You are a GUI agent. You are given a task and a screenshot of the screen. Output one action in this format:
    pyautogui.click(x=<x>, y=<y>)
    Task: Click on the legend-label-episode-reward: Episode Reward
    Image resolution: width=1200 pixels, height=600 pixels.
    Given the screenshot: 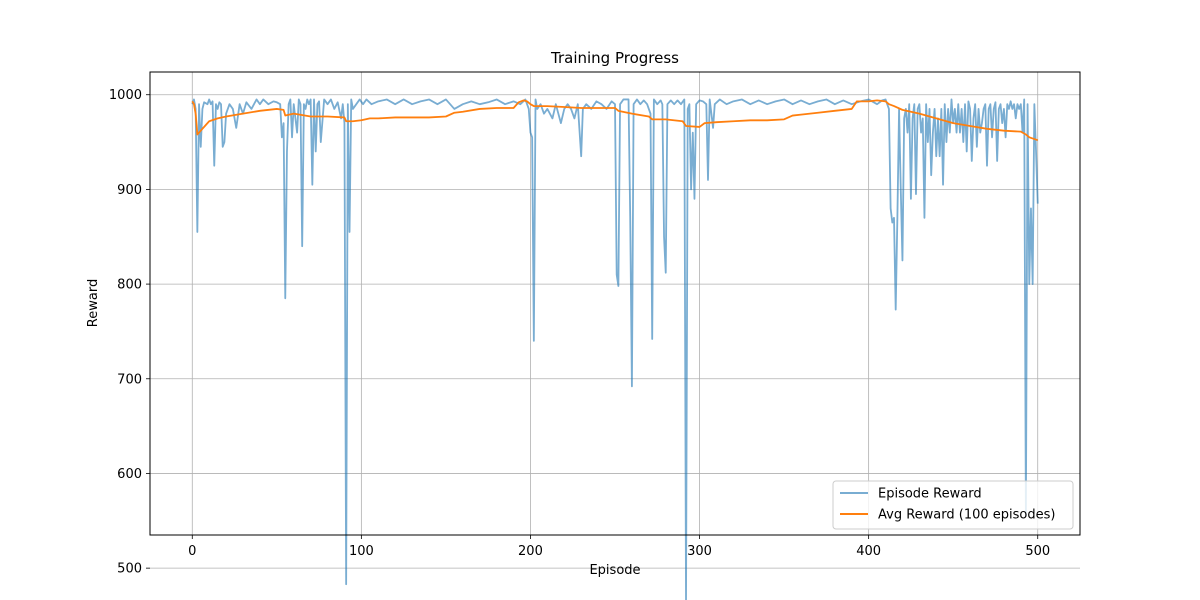 What is the action you would take?
    pyautogui.click(x=930, y=494)
    